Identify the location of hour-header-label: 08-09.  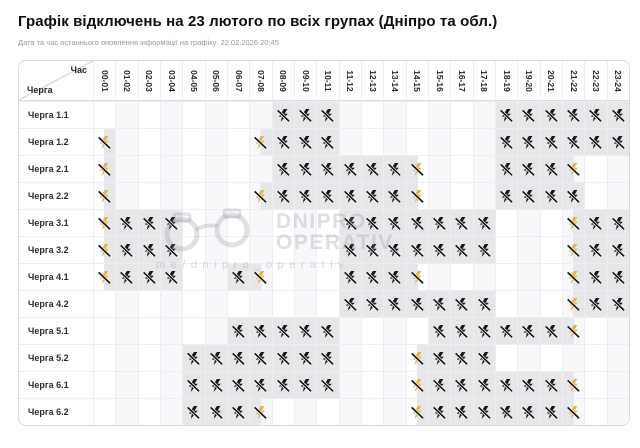
(283, 80).